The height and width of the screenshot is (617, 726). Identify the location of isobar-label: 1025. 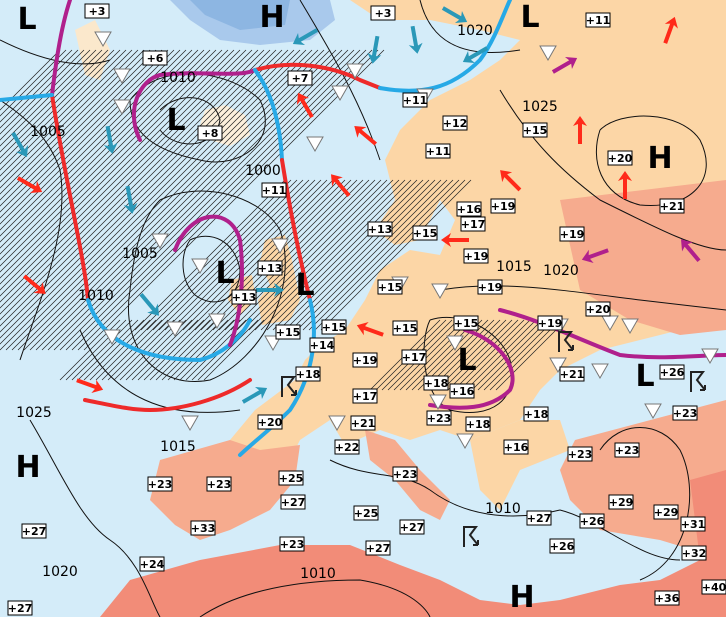
(34, 413).